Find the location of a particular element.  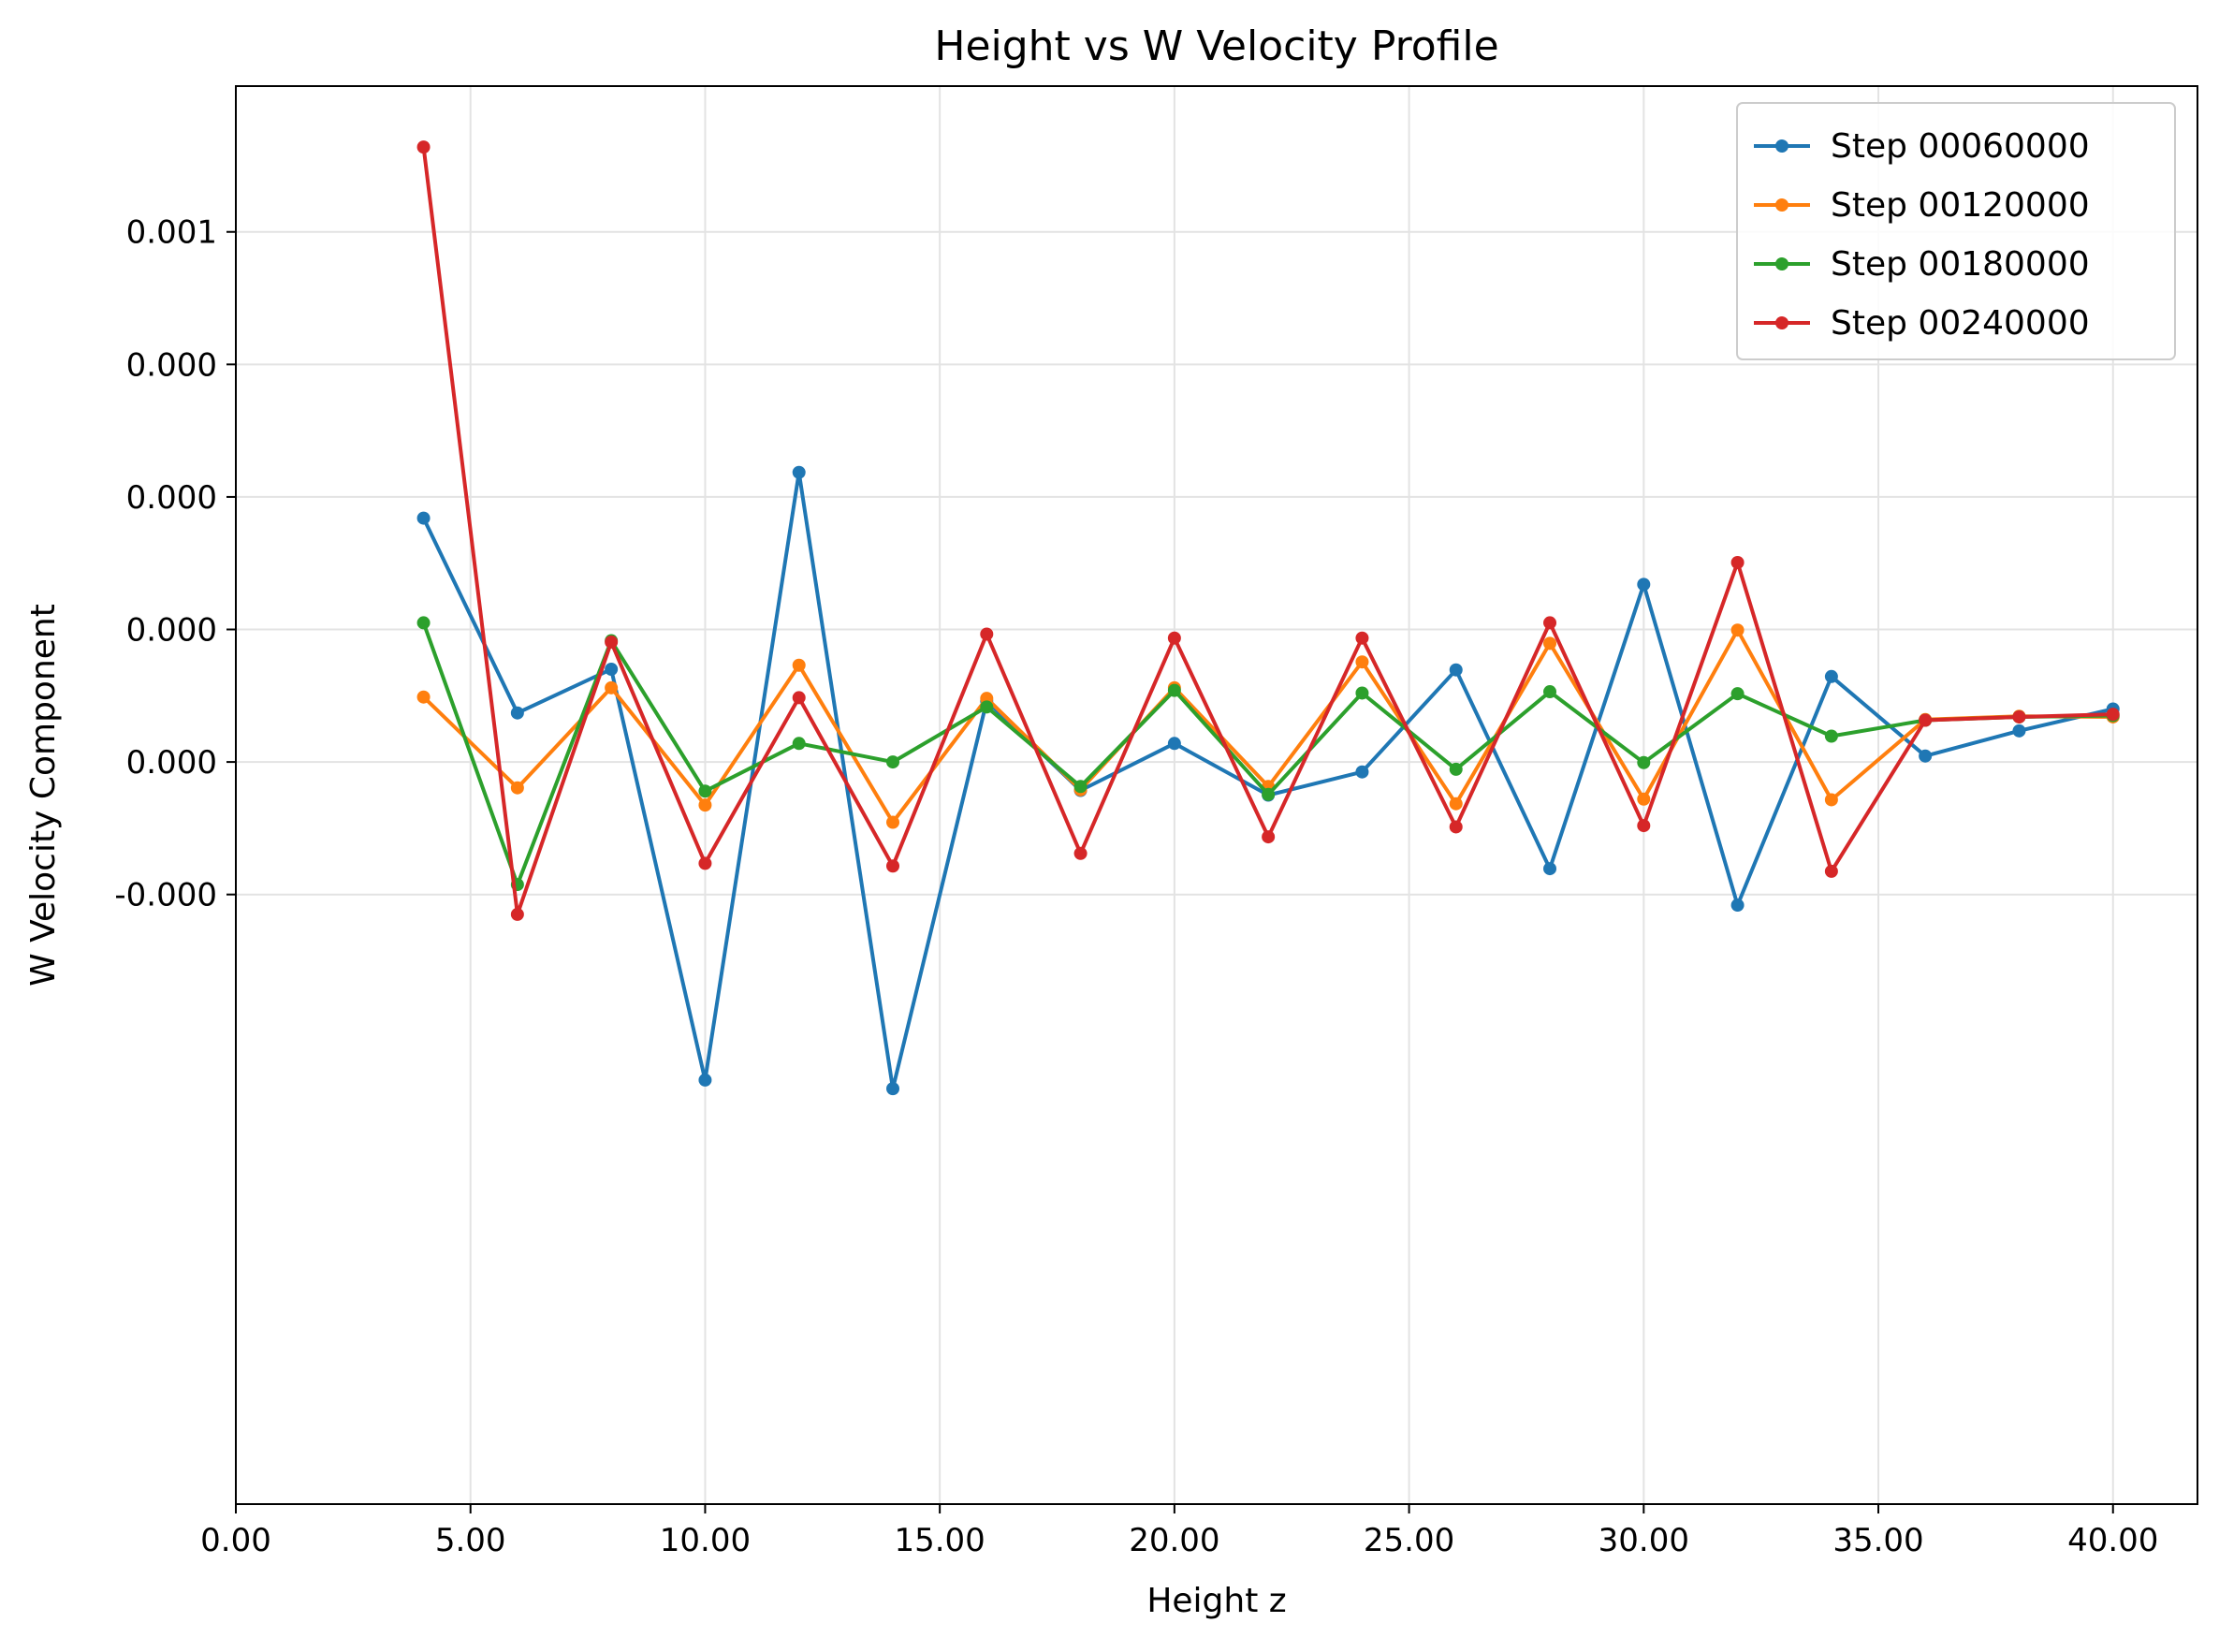

x-tick-label: 0.00 is located at coordinates (235, 1541).